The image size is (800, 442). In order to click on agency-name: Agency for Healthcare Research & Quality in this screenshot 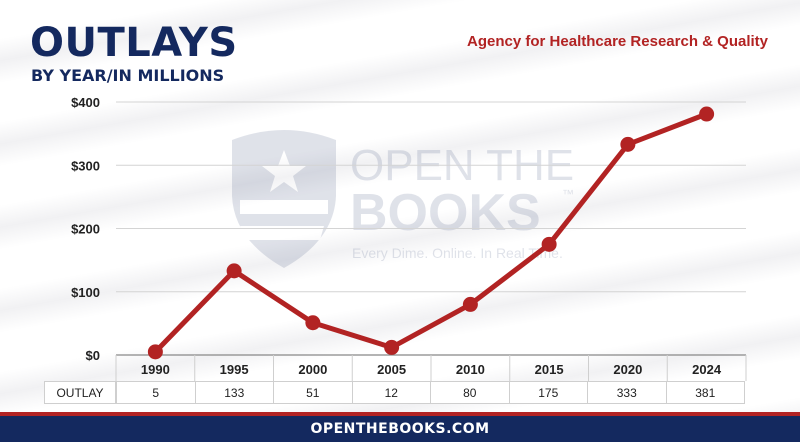, I will do `click(617, 41)`.